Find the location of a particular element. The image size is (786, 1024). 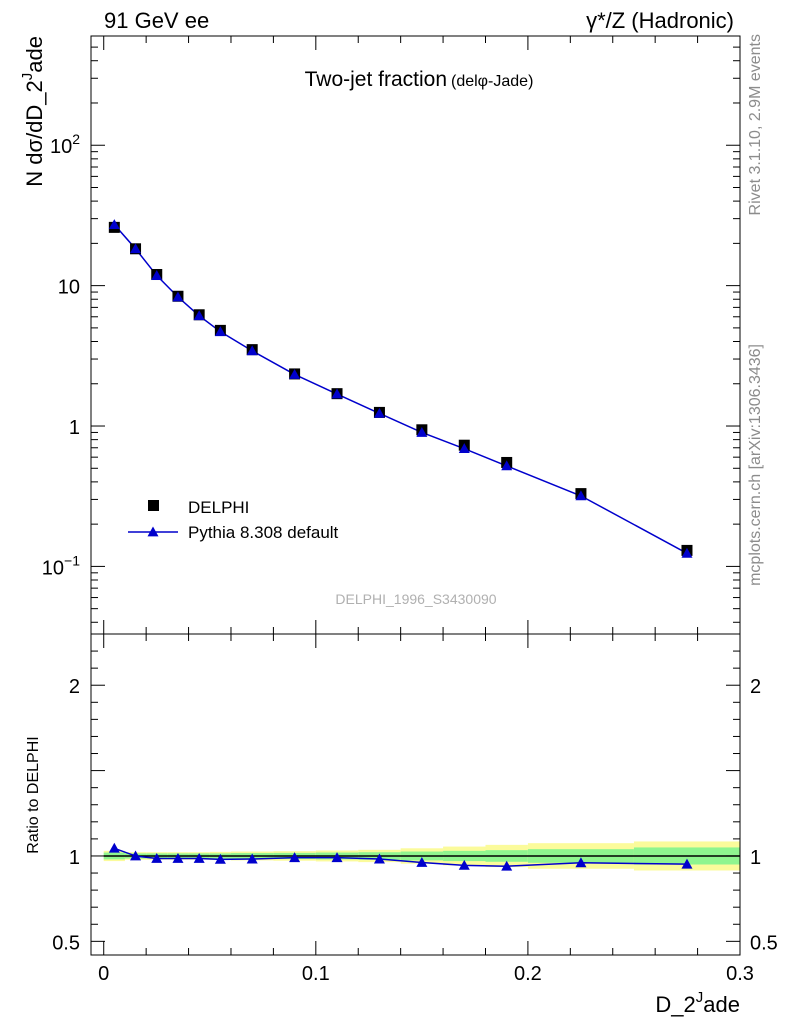

watermark: DELPHI_1996_S3430090 is located at coordinates (415, 599).